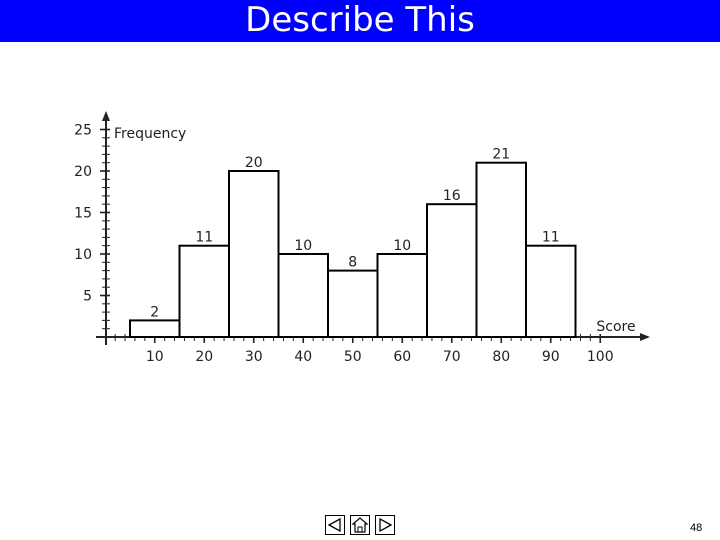  Describe the element at coordinates (551, 357) in the screenshot. I see `x-tick-label: 90` at that location.